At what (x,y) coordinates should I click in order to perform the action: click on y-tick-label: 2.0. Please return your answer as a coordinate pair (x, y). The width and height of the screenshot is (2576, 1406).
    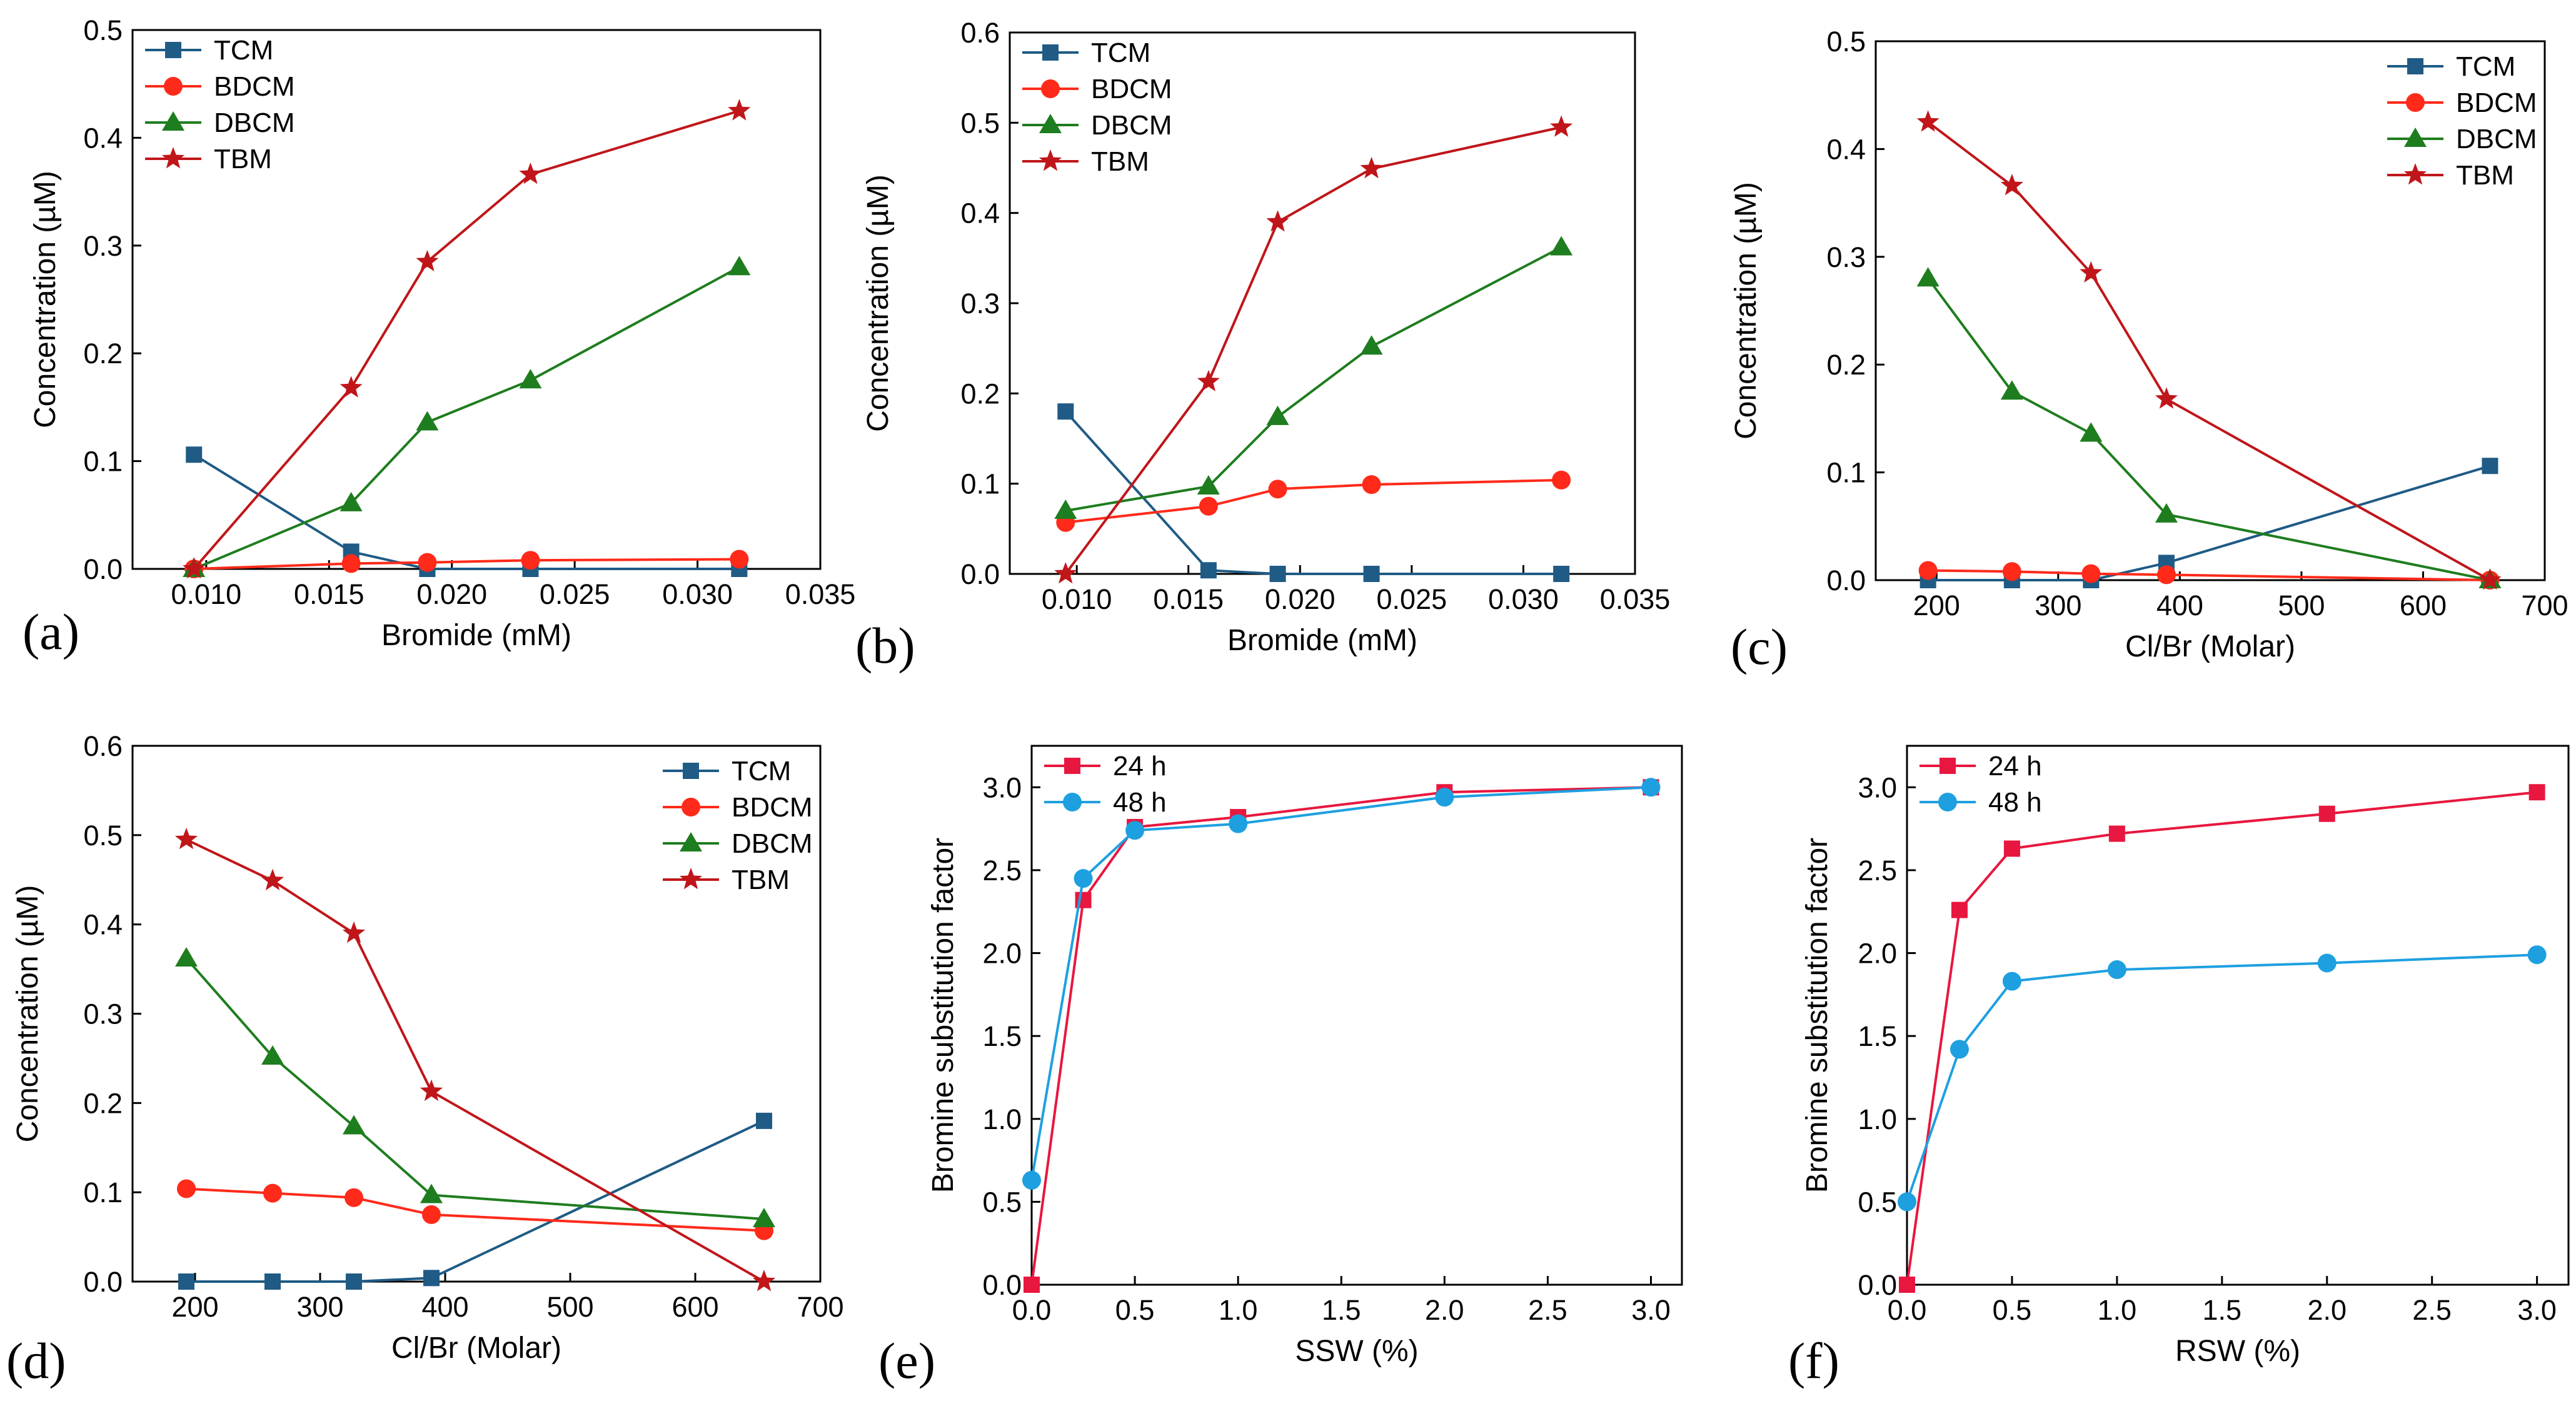
    Looking at the image, I should click on (1002, 954).